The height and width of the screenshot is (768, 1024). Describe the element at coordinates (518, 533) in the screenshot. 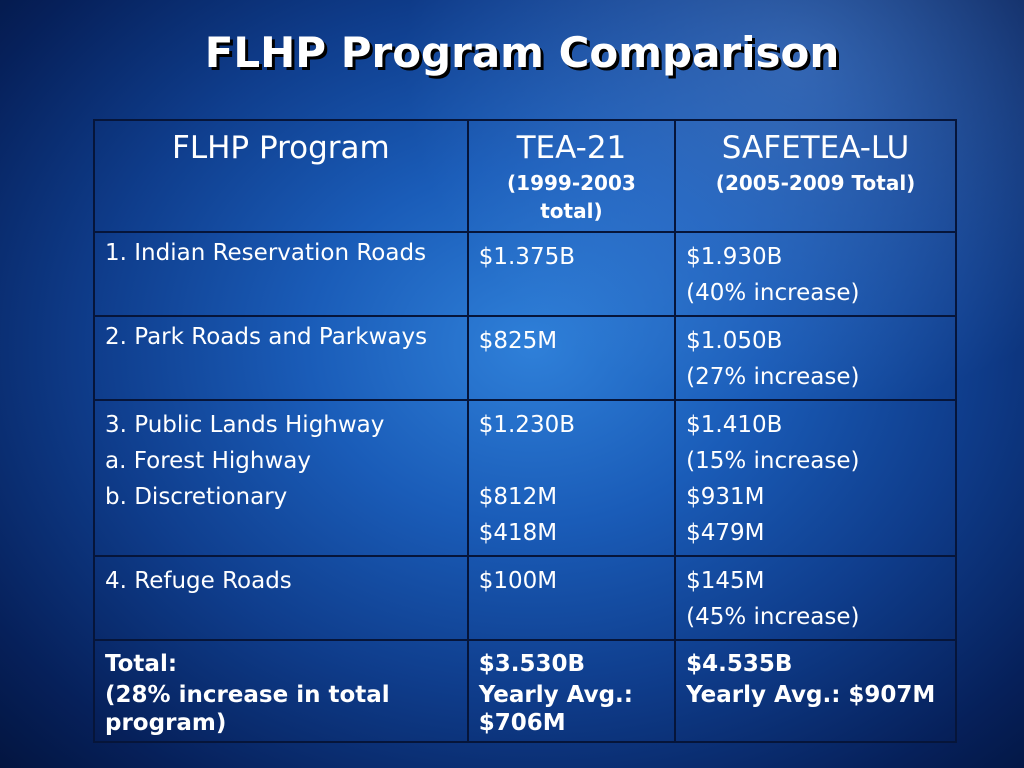

I see `tea21-value: $418M` at that location.